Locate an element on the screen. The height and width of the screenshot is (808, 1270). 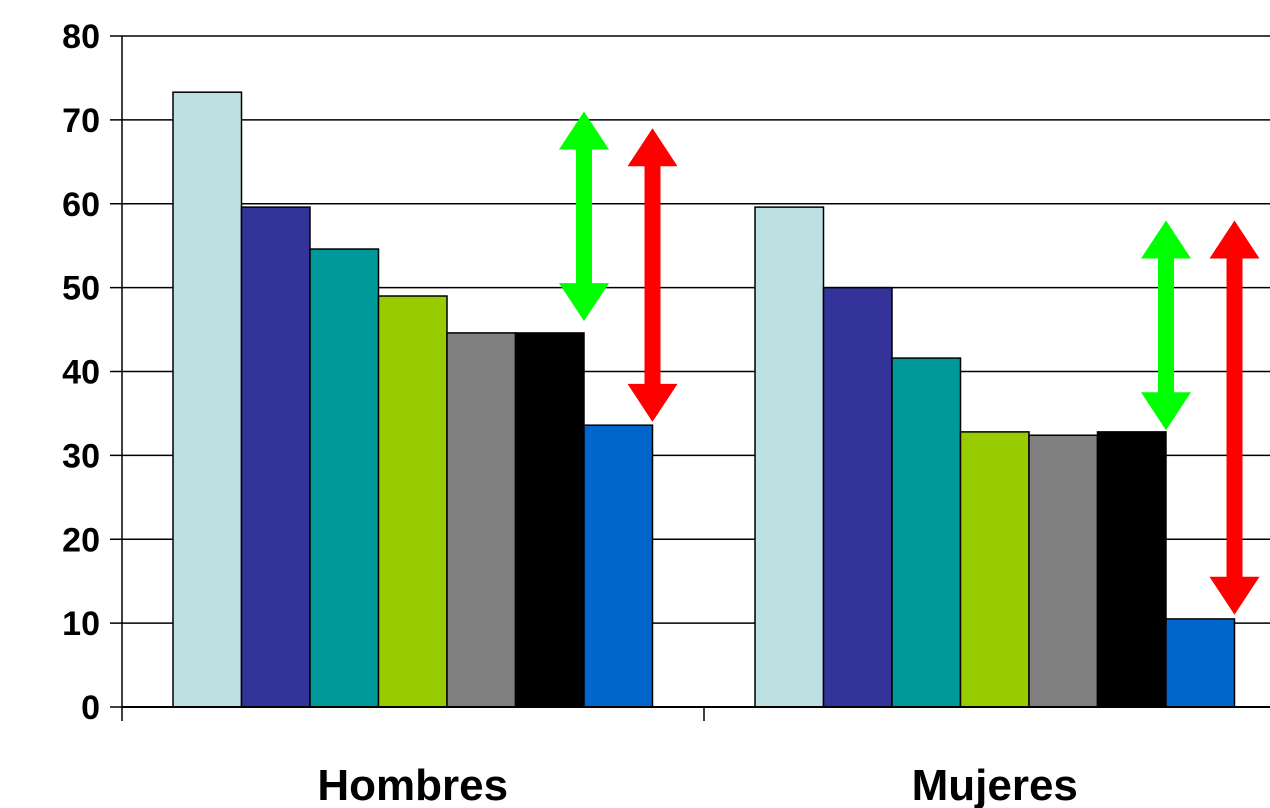
y-tick-label: 70 is located at coordinates (81, 121).